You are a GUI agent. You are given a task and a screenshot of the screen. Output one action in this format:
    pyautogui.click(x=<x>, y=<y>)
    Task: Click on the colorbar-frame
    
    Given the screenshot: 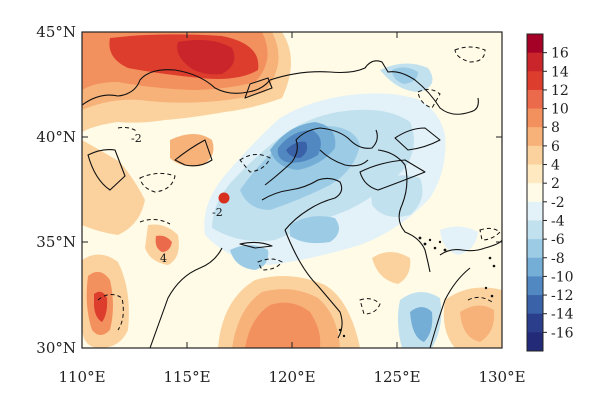 What is the action you would take?
    pyautogui.click(x=535, y=192)
    